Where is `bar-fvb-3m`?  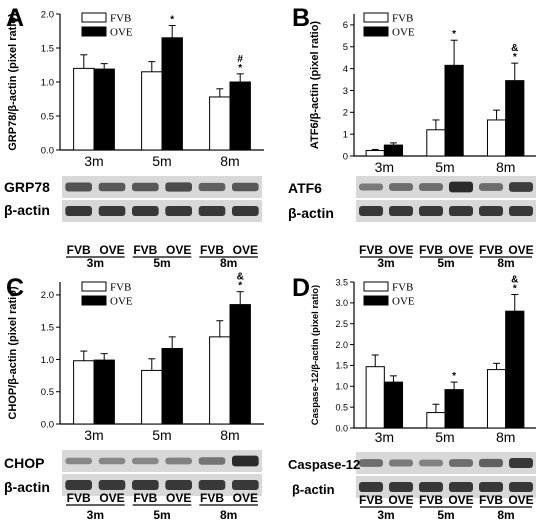 bar-fvb-3m is located at coordinates (375, 397).